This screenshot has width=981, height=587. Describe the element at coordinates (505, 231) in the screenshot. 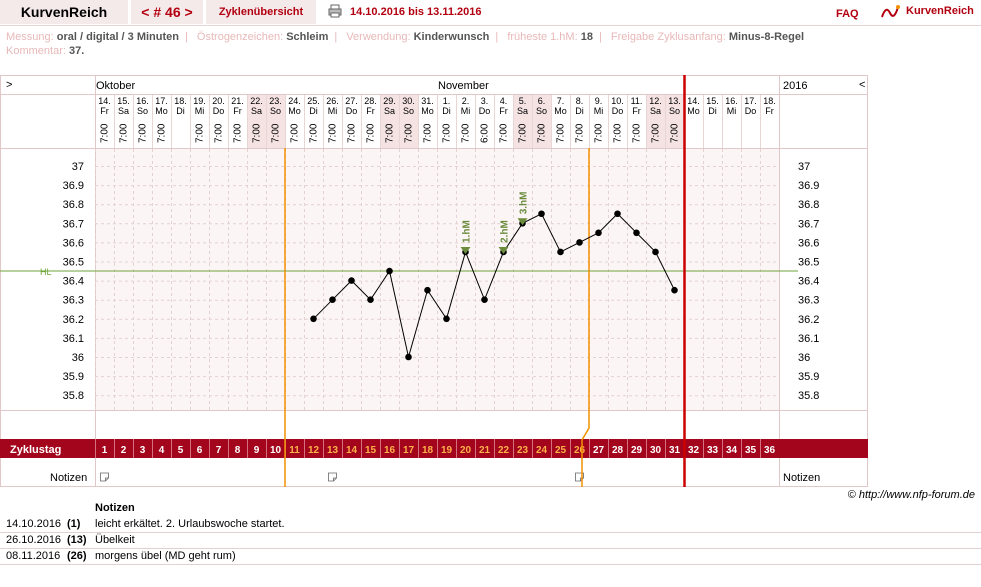

I see `hm-label: 2.hM` at that location.